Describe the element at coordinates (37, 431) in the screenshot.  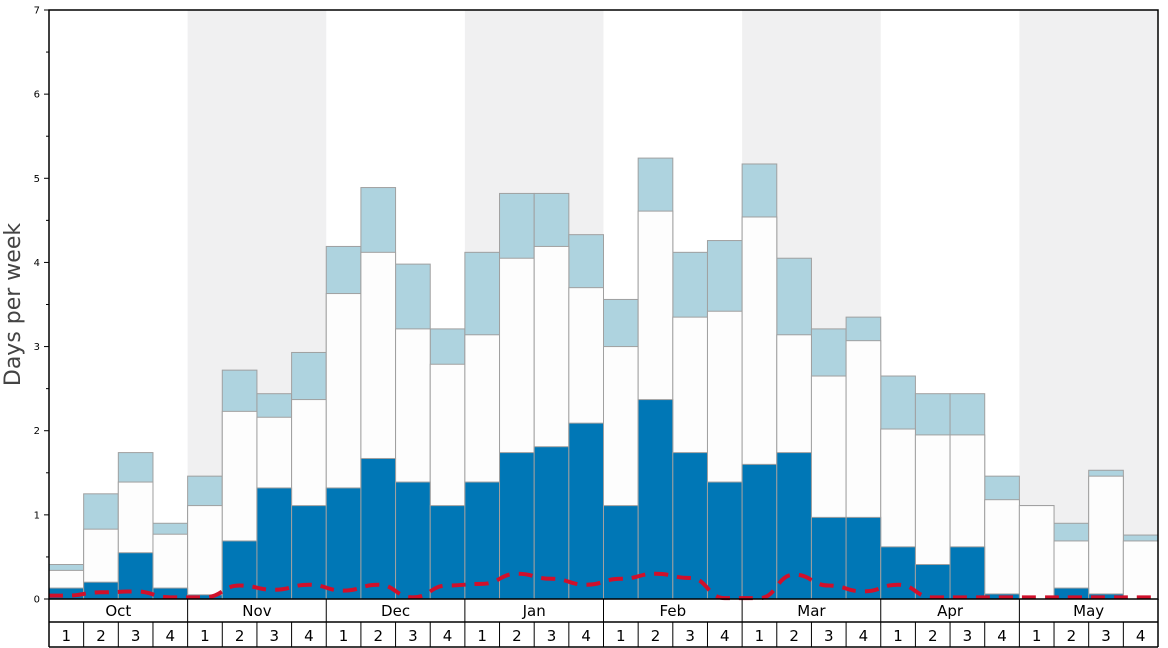
I see `y-tick-label: 2` at that location.